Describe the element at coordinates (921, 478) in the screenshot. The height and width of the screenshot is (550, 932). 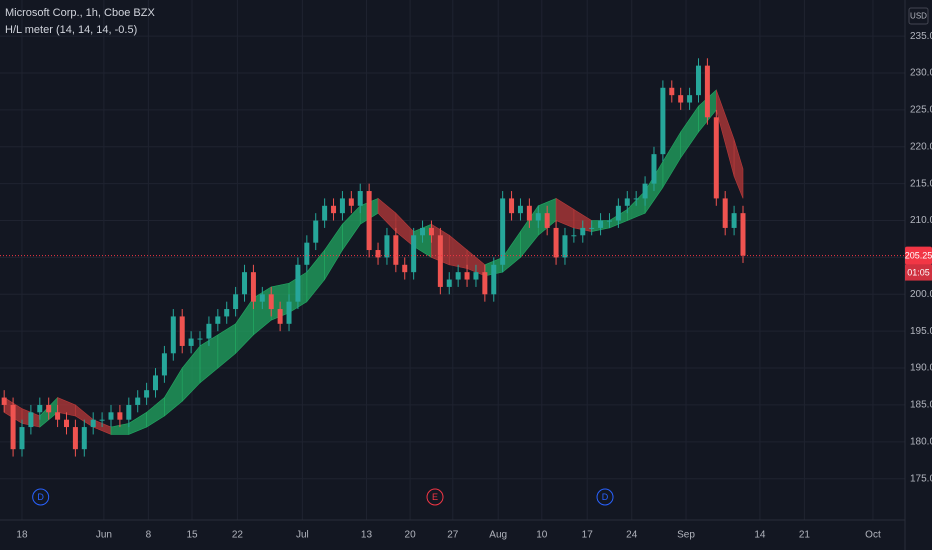
I see `y-tick-label: 175.00` at that location.